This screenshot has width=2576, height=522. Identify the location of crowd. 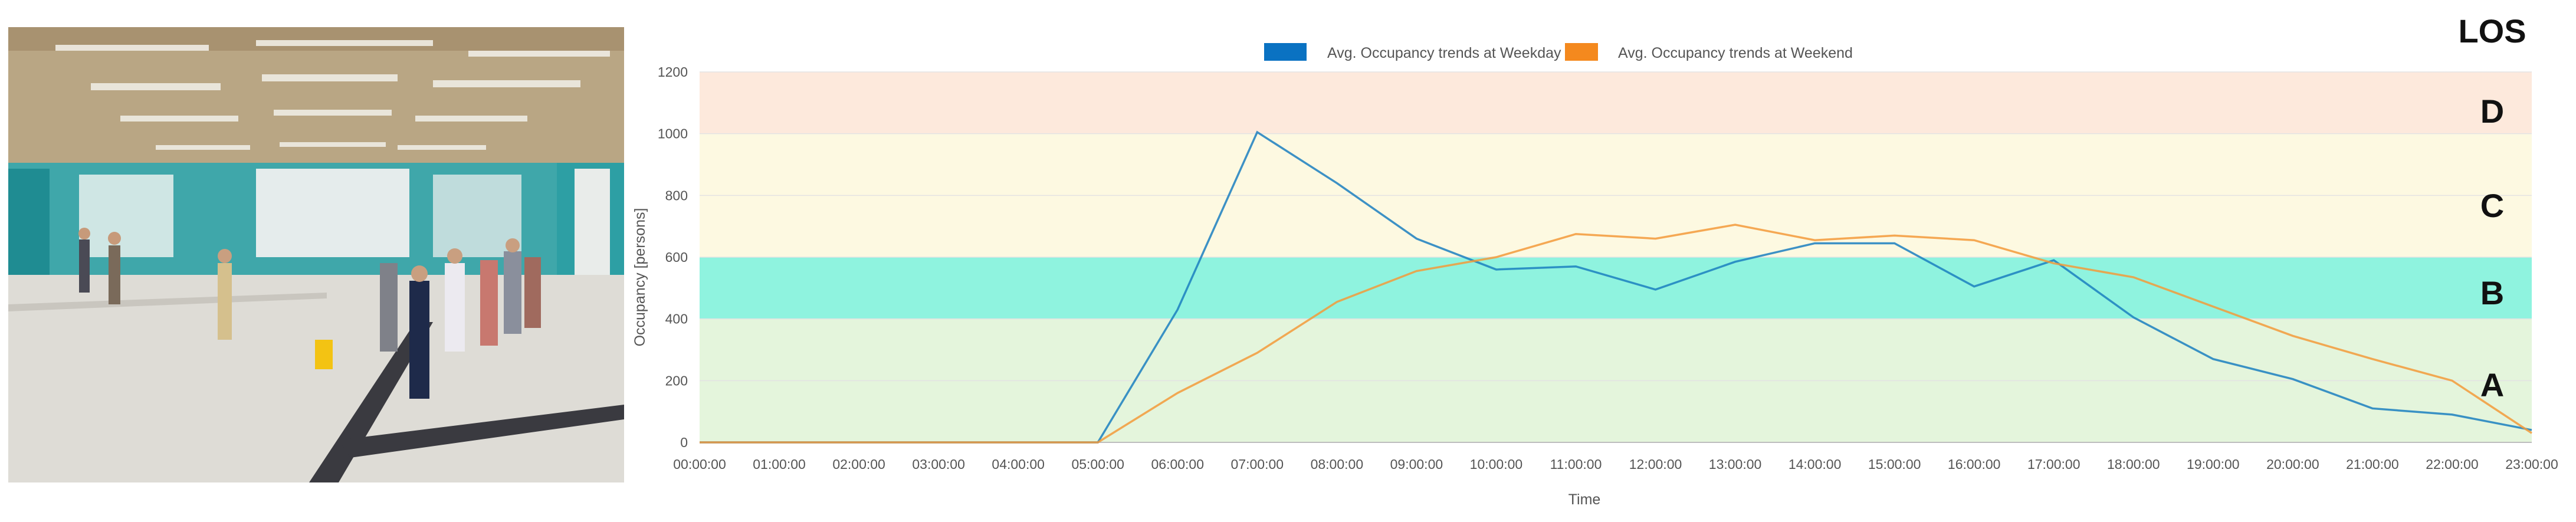
(309, 314).